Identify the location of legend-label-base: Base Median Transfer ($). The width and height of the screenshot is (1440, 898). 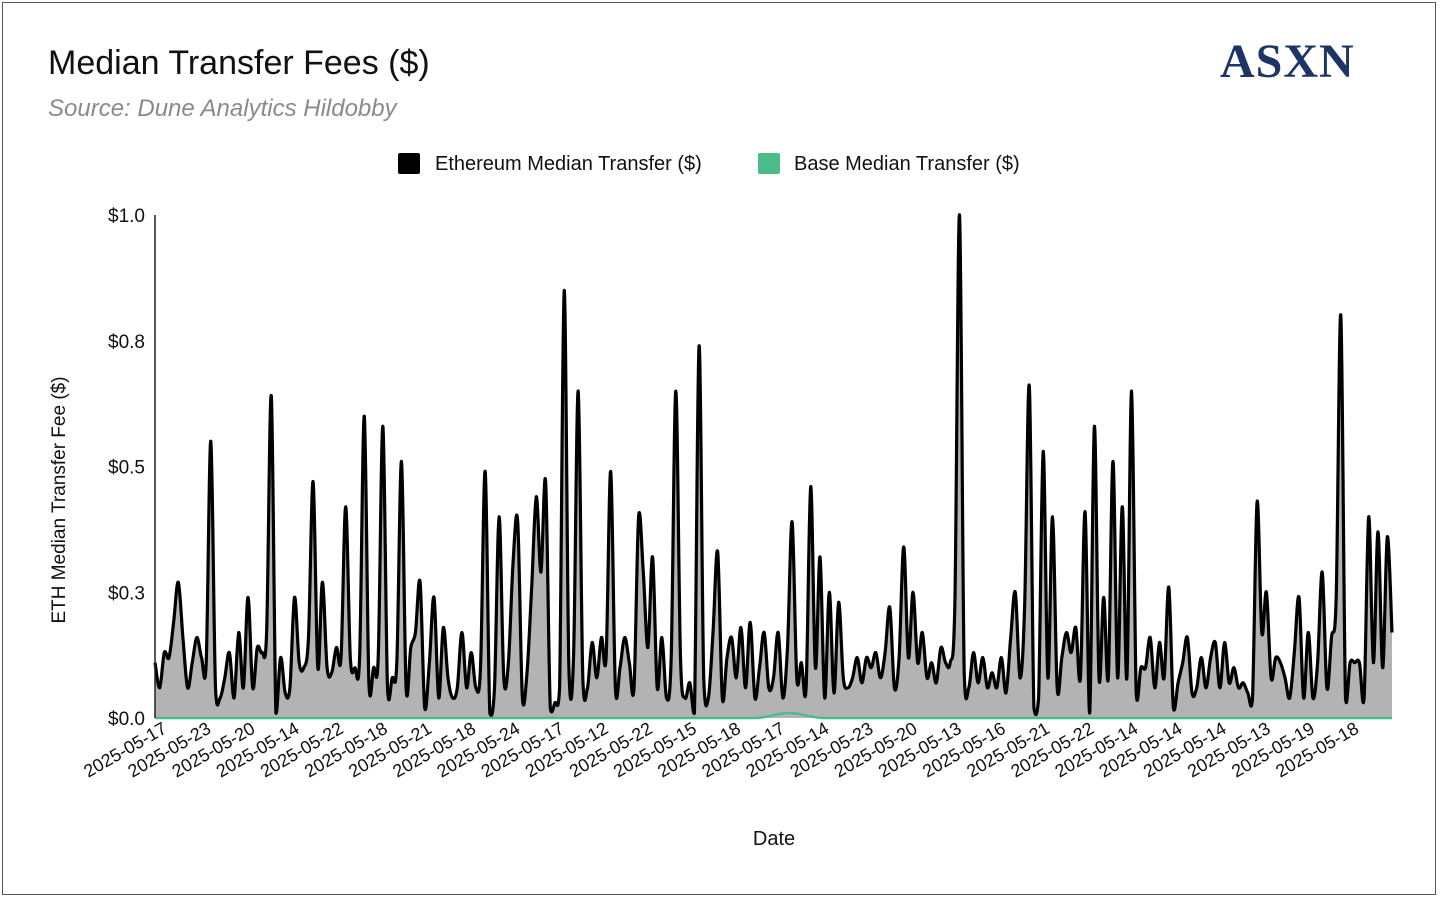
(907, 164).